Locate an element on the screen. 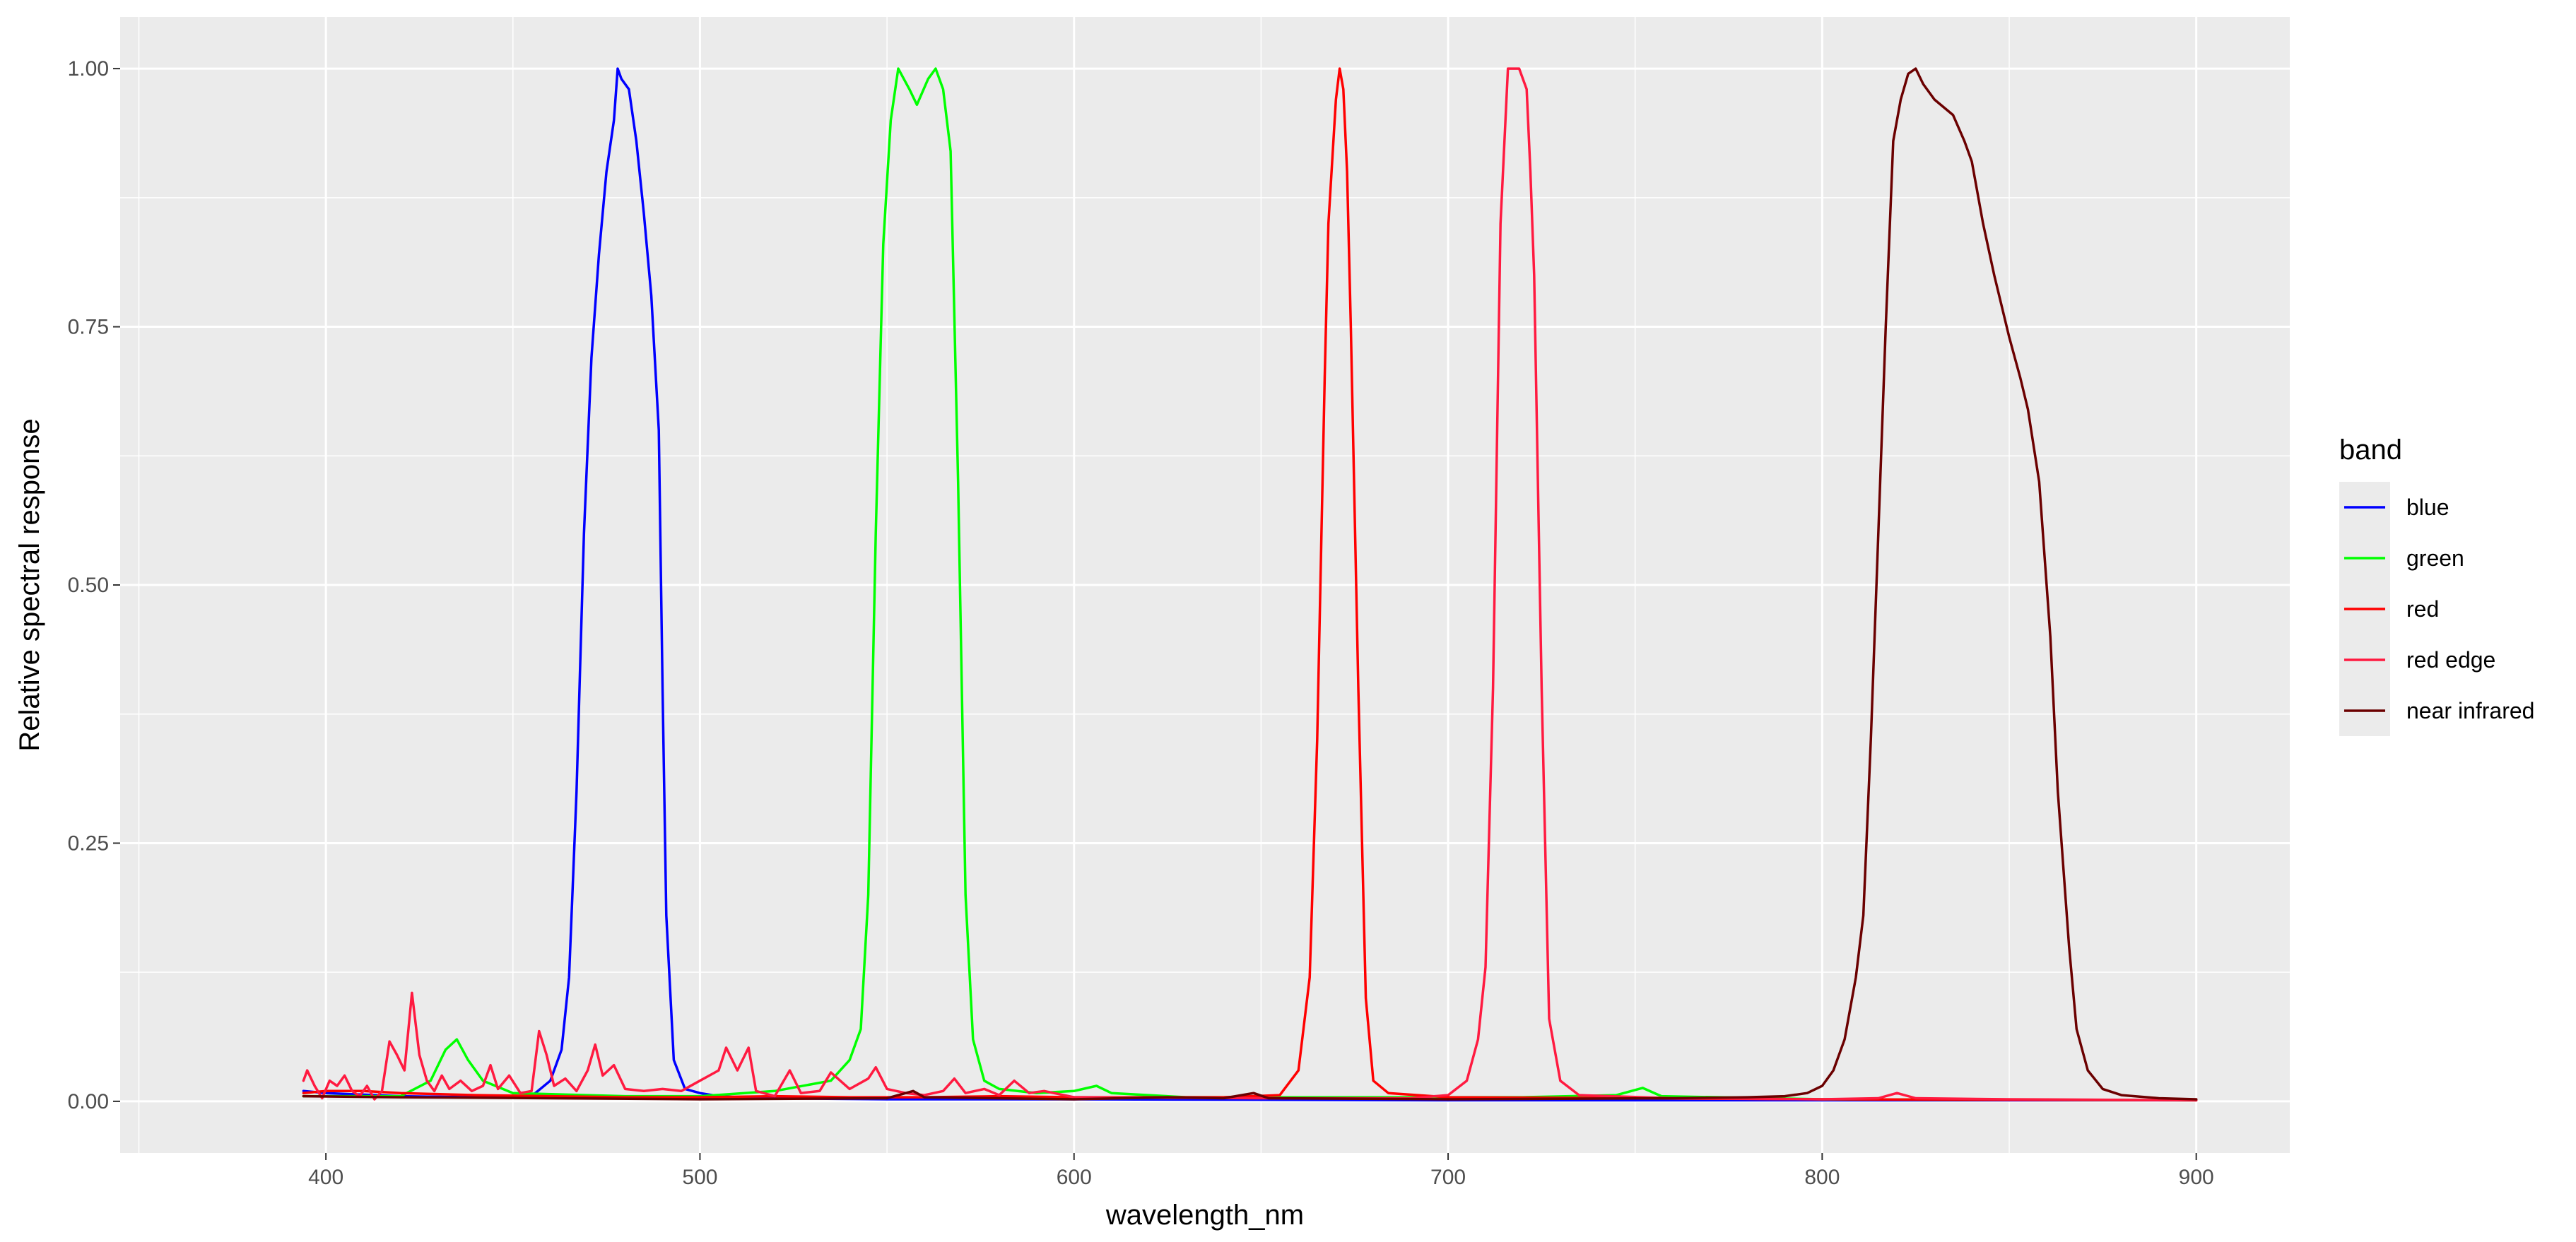  x-axis-title: wavelength_nm is located at coordinates (1204, 1215).